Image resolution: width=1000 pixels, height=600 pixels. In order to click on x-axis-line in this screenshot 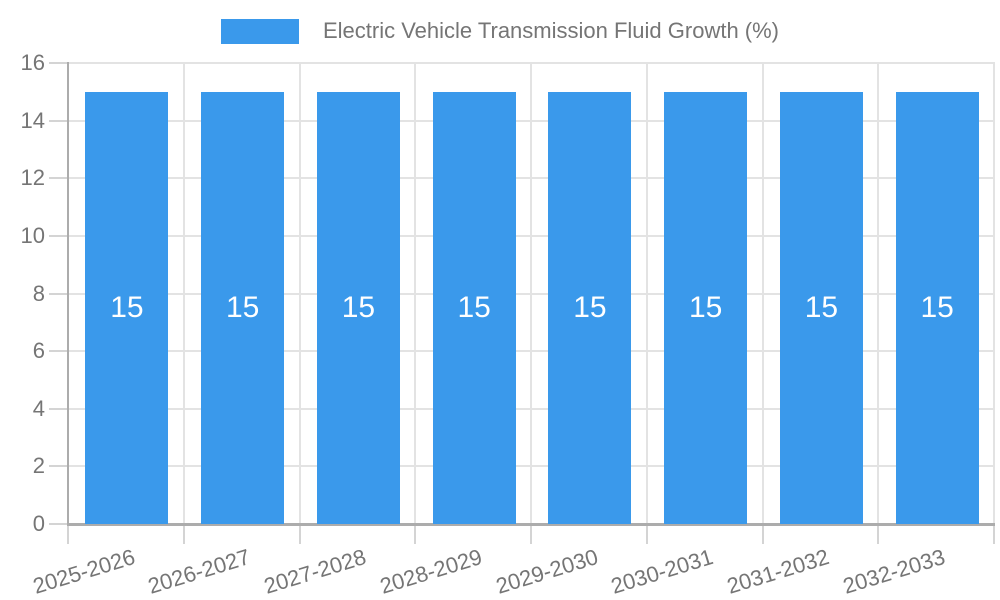, I will do `click(531, 524)`.